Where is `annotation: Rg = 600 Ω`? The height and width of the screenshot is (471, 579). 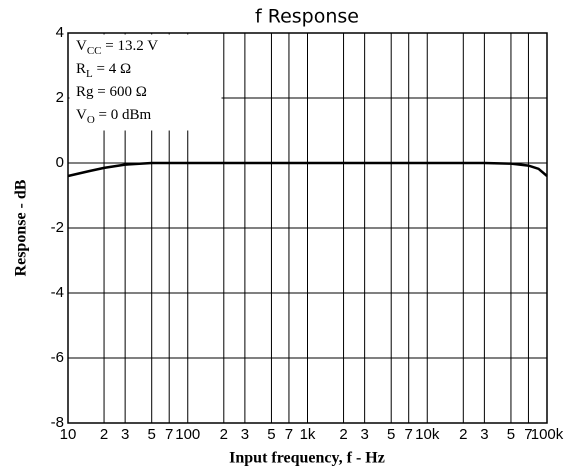
annotation: Rg = 600 Ω is located at coordinates (111, 92).